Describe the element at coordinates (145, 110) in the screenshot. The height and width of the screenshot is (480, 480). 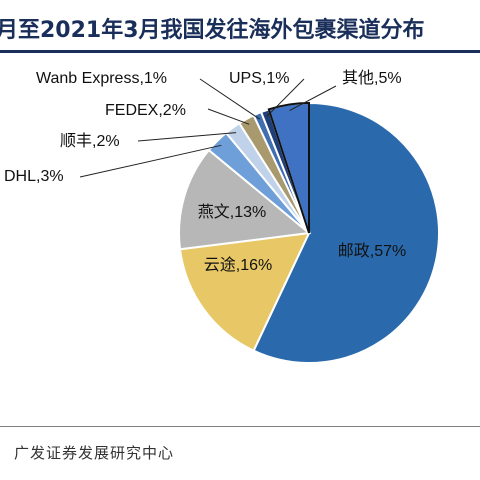
I see `slice-label: FEDEX,2%` at that location.